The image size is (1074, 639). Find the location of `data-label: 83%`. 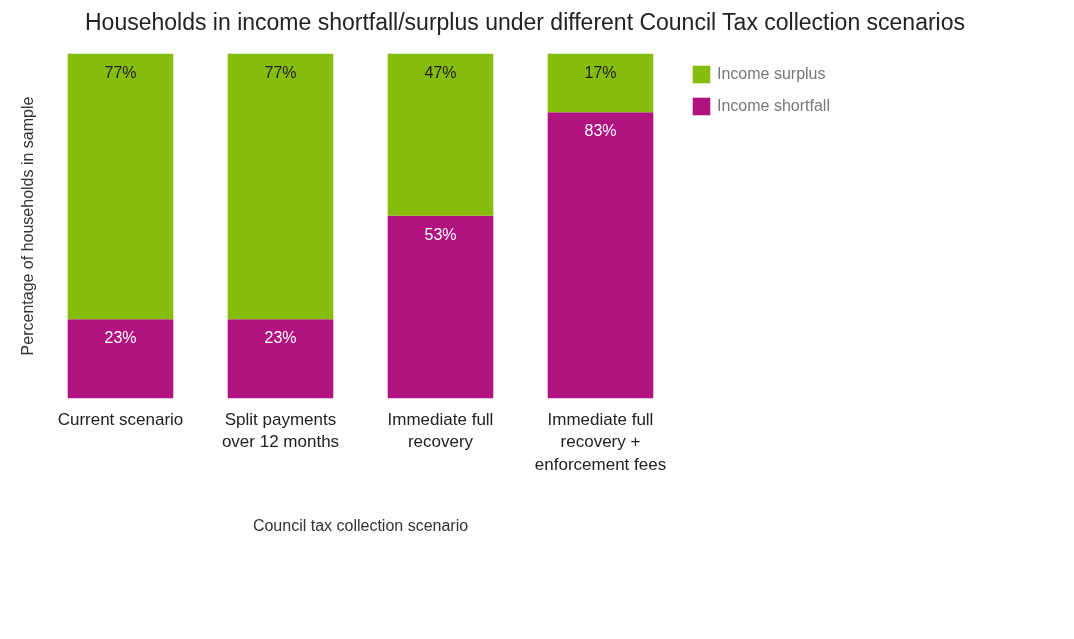

data-label: 83% is located at coordinates (600, 131).